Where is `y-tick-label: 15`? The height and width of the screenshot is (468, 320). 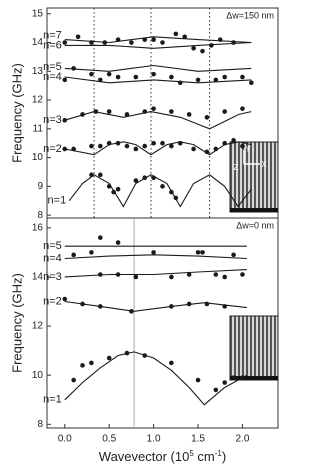 y-tick-label: 15 is located at coordinates (38, 13).